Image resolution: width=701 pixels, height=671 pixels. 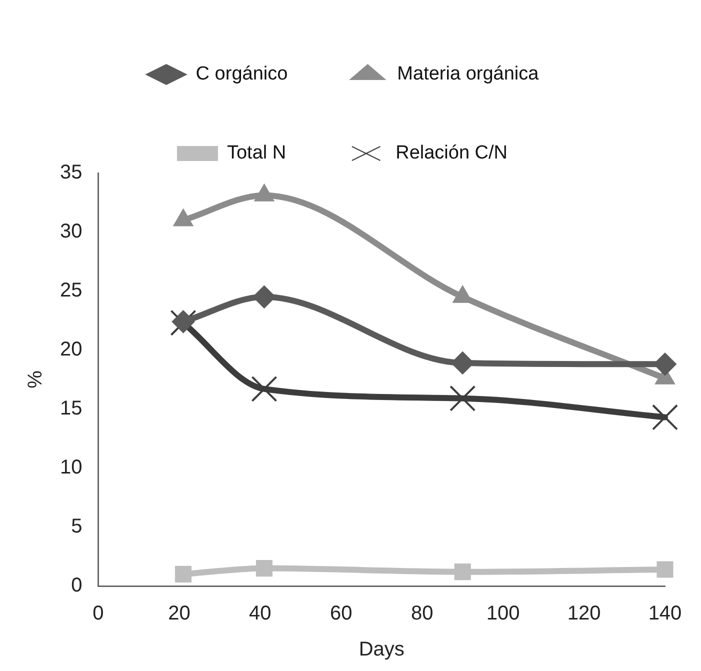 I want to click on x-tick-label: 20, so click(x=179, y=613).